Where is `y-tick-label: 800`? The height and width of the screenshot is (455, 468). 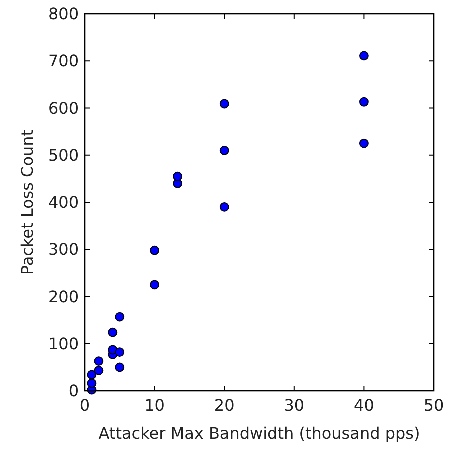
y-tick-label: 800 is located at coordinates (63, 14).